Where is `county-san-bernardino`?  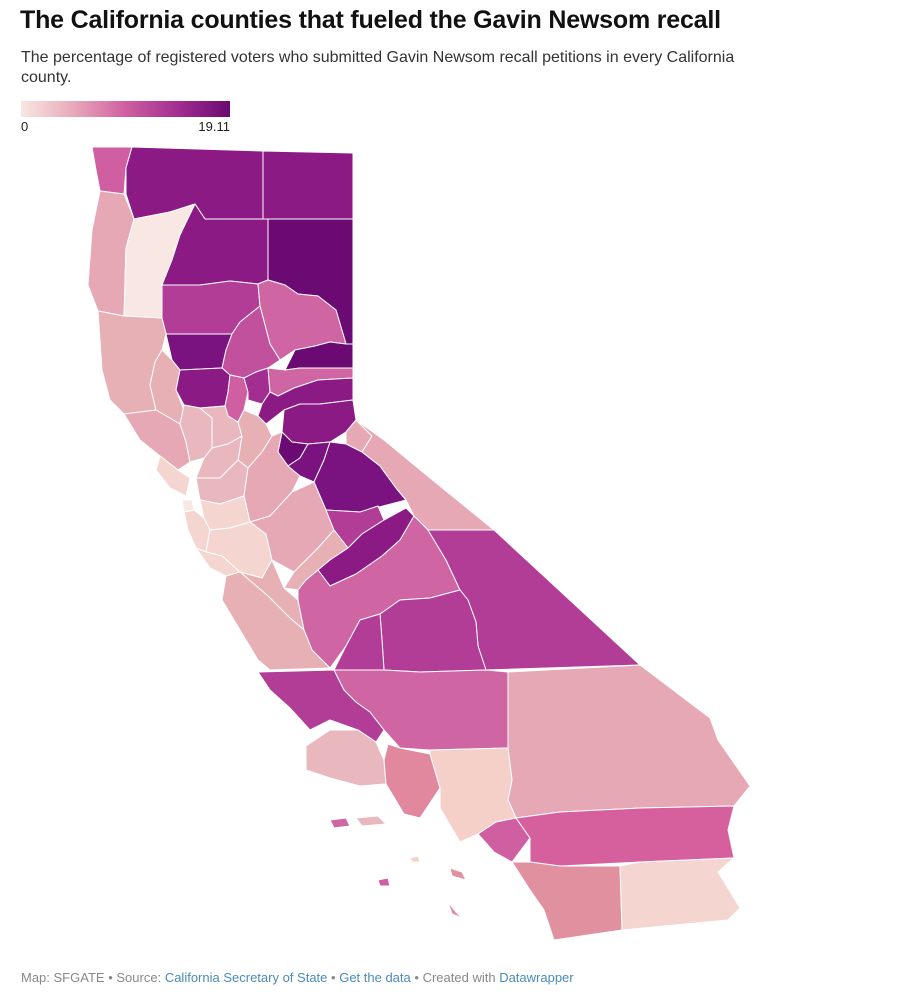 county-san-bernardino is located at coordinates (629, 741).